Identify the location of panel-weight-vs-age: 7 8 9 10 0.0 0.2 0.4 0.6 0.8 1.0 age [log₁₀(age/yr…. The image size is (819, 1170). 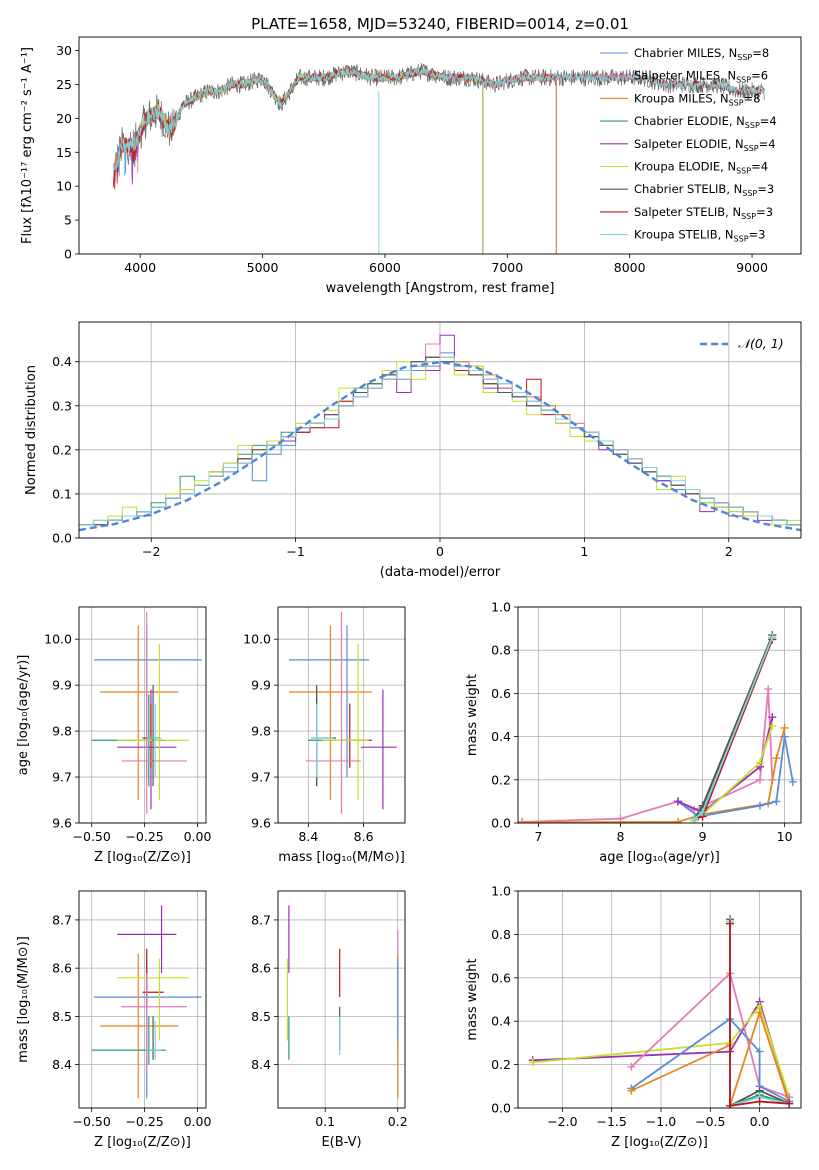
(633, 732).